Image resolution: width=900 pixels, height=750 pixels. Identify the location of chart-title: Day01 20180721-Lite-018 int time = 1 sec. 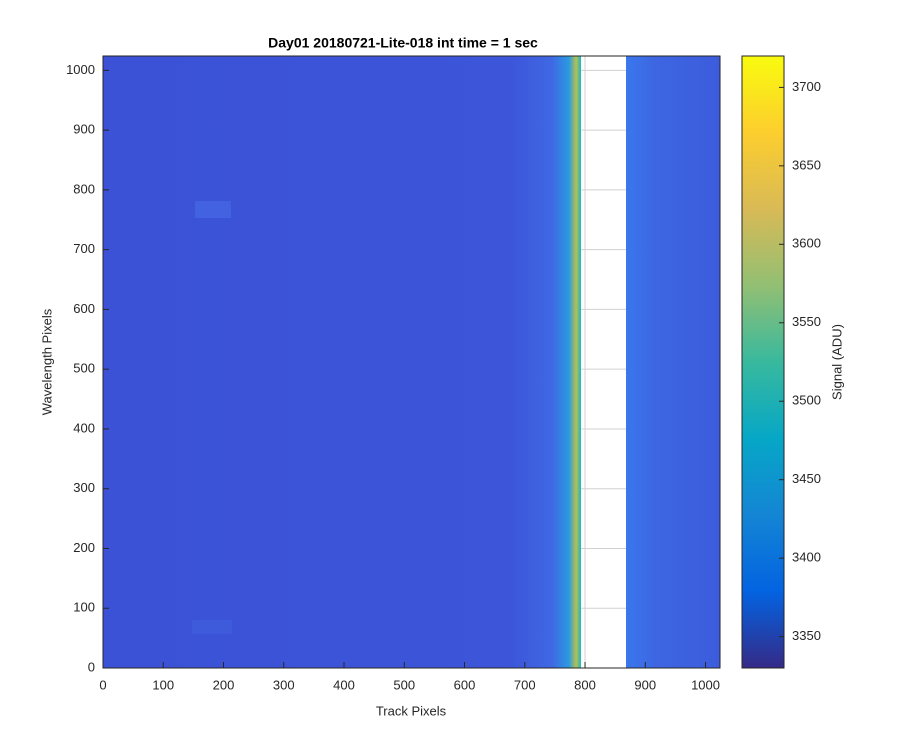
(403, 43).